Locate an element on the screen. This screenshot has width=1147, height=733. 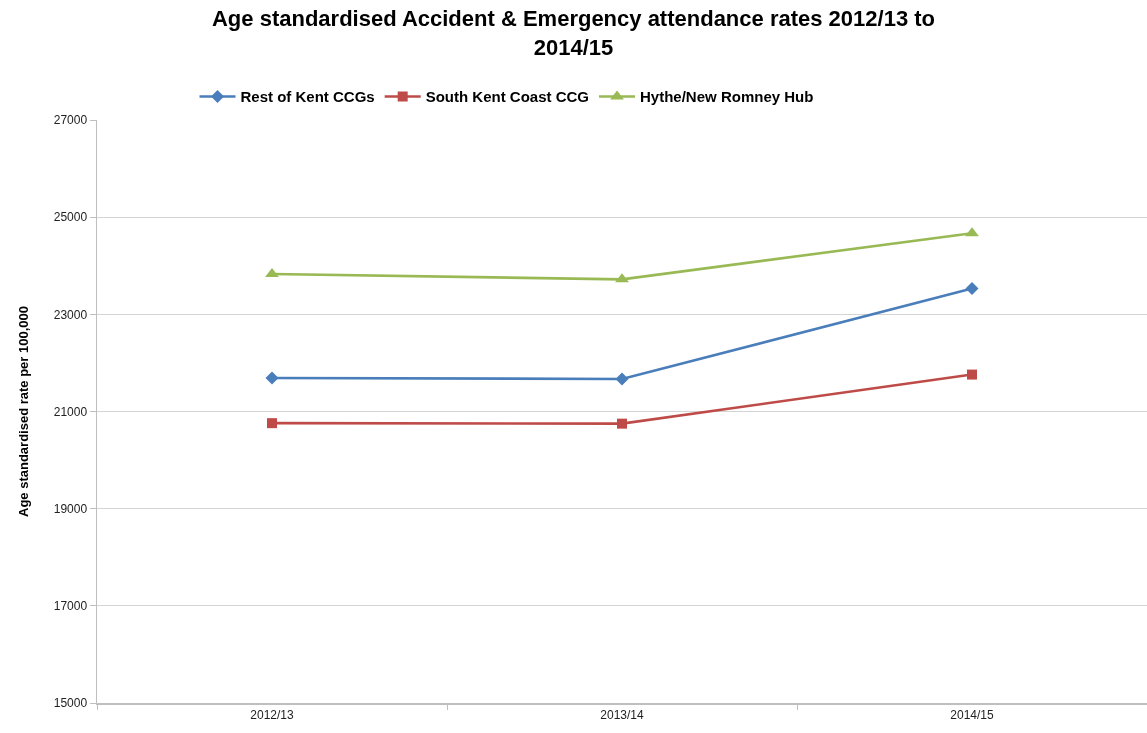
chart-title: Age standardised Accident & Emergency attendance rates 2012/13 to 2014/15 is located at coordinates (573, 33).